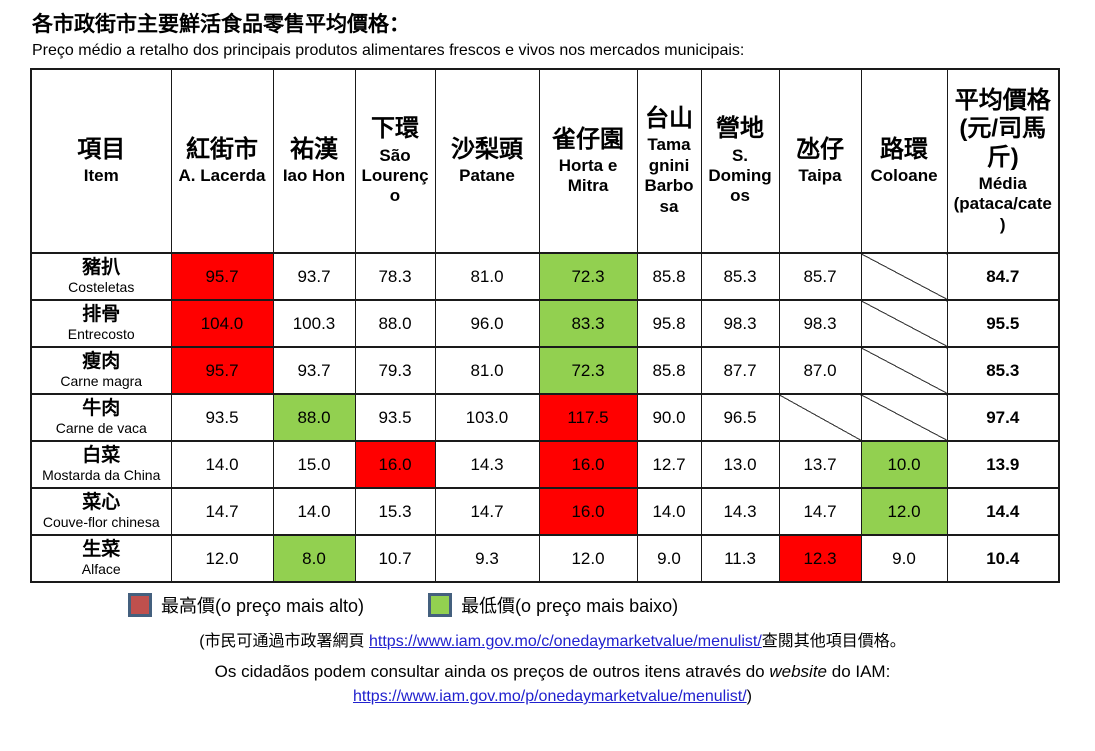 The width and height of the screenshot is (1095, 751). What do you see at coordinates (904, 512) in the screenshot?
I see `price-cell-coloane: 12.0` at bounding box center [904, 512].